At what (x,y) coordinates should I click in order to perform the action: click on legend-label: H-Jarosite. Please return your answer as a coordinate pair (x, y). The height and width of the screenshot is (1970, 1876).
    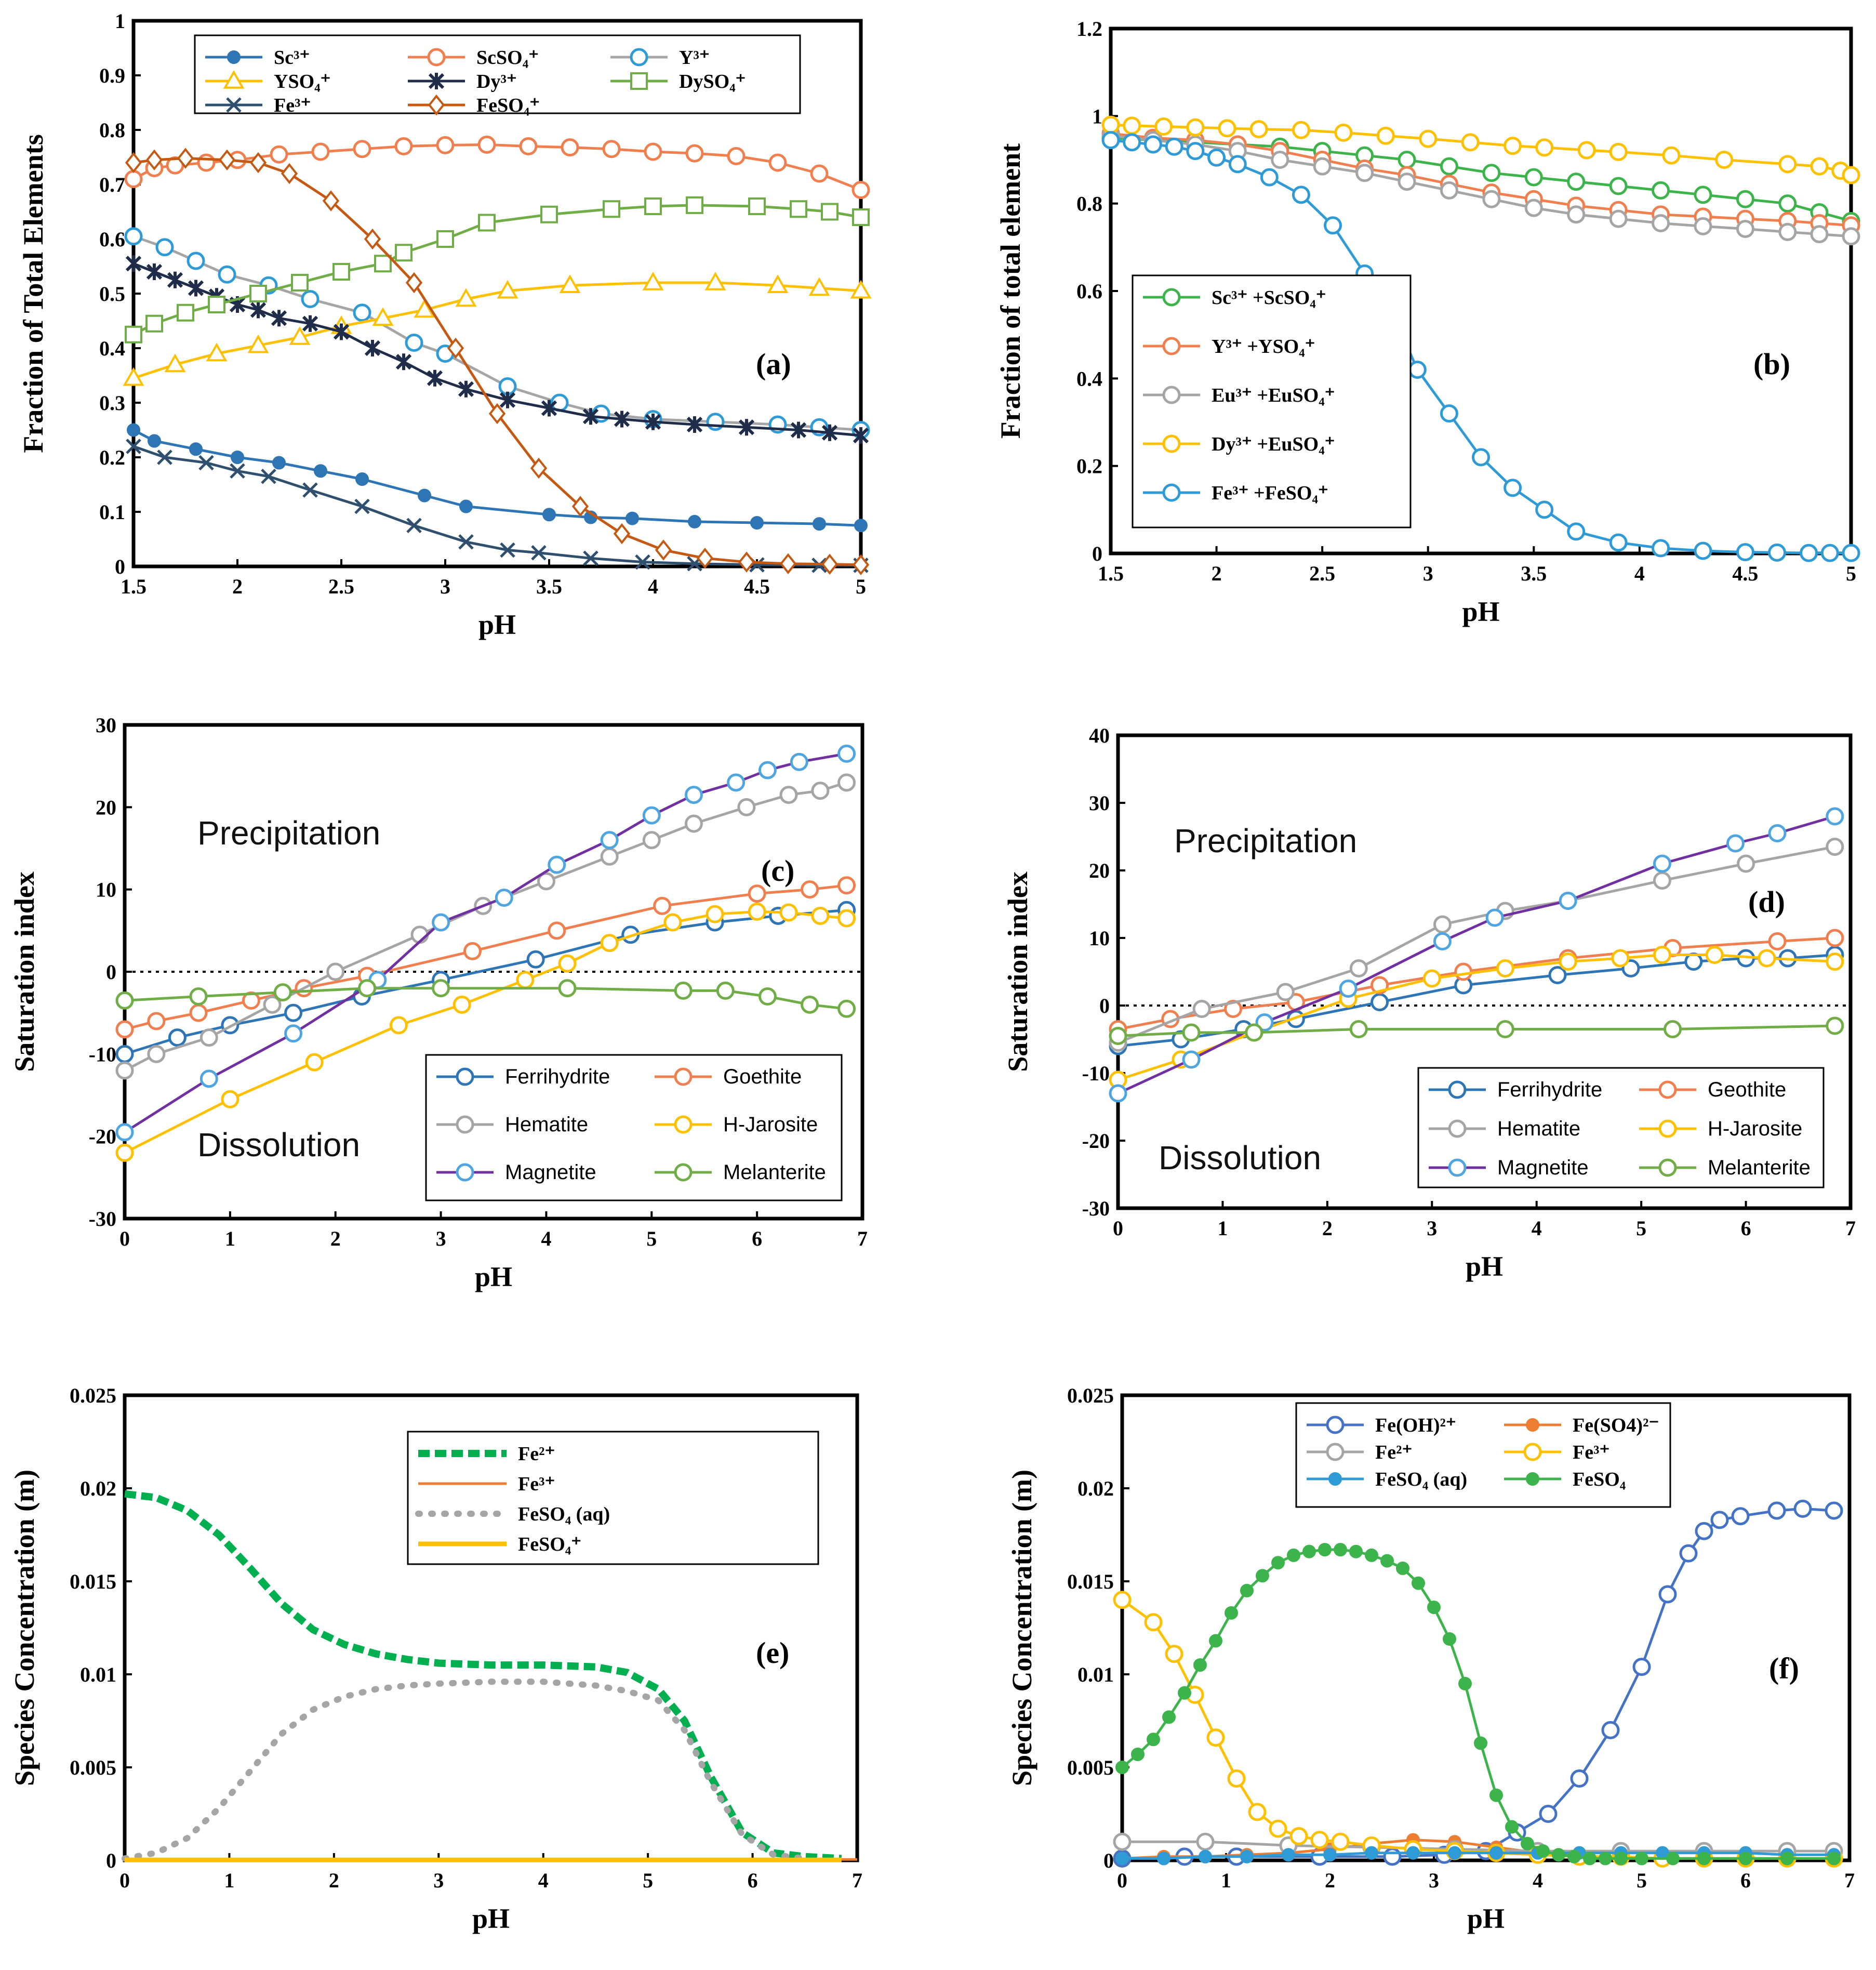
    Looking at the image, I should click on (1755, 1128).